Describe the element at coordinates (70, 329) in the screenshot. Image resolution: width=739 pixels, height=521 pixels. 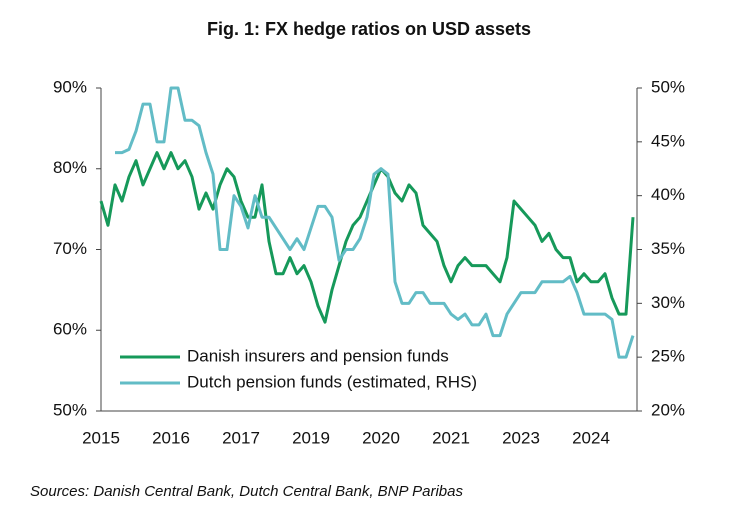
I see `y-tick-label: 60%` at that location.